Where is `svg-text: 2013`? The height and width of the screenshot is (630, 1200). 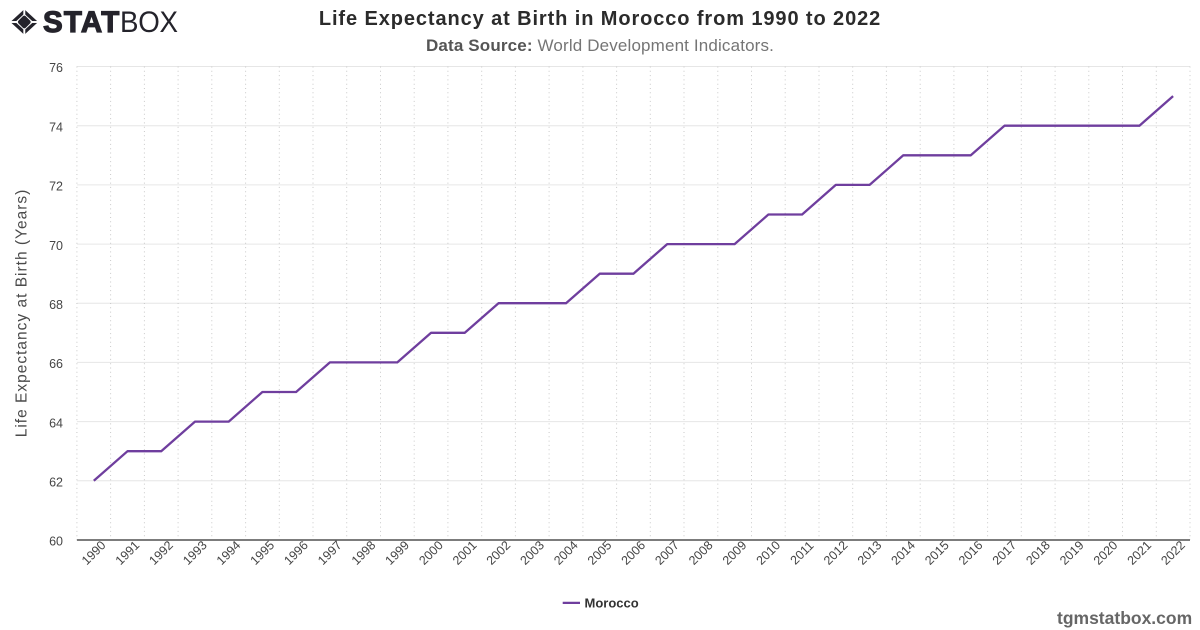
svg-text: 2013 is located at coordinates (870, 553).